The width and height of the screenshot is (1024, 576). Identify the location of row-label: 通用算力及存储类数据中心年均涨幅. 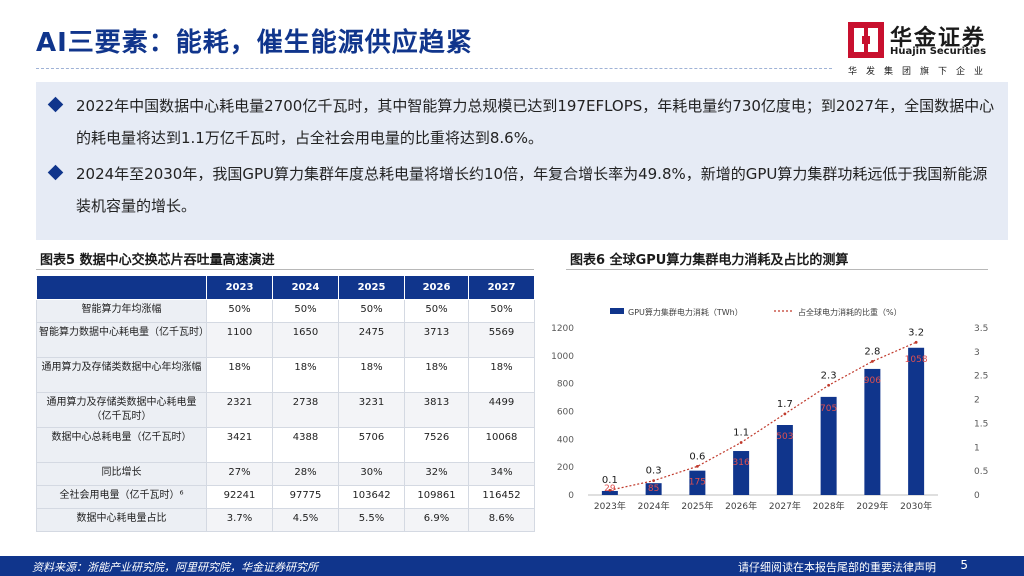
(121, 375).